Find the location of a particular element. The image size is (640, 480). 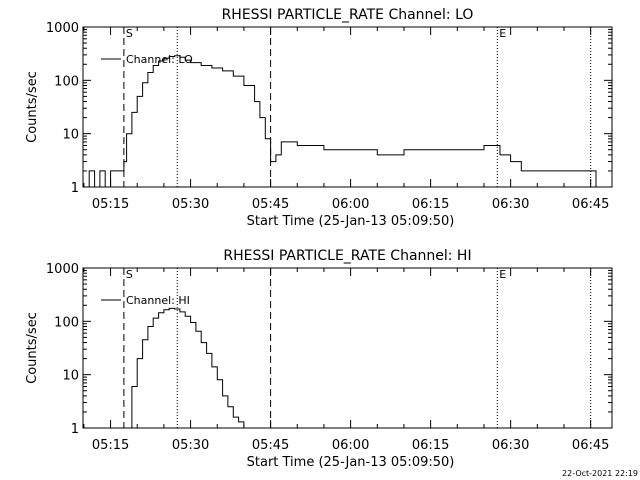

chart-title: RHESSI PARTICLE_RATE Channel: LO is located at coordinates (348, 15).